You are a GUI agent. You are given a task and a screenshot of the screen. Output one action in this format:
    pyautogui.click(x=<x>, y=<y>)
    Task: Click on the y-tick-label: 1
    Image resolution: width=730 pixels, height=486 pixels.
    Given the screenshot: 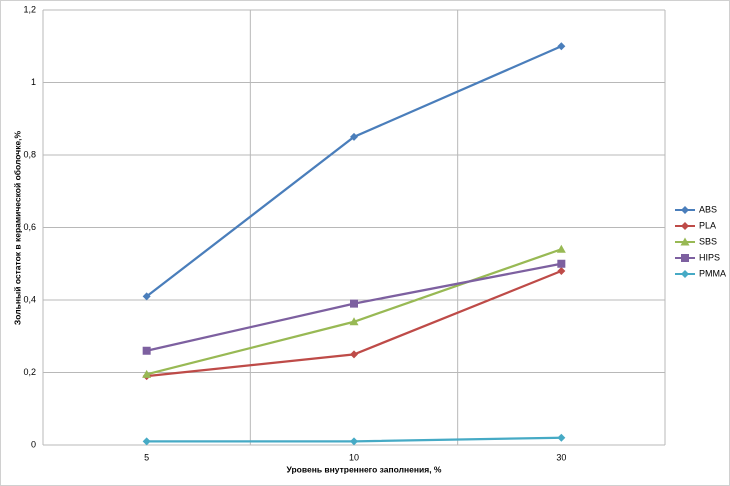 What is the action you would take?
    pyautogui.click(x=33, y=82)
    